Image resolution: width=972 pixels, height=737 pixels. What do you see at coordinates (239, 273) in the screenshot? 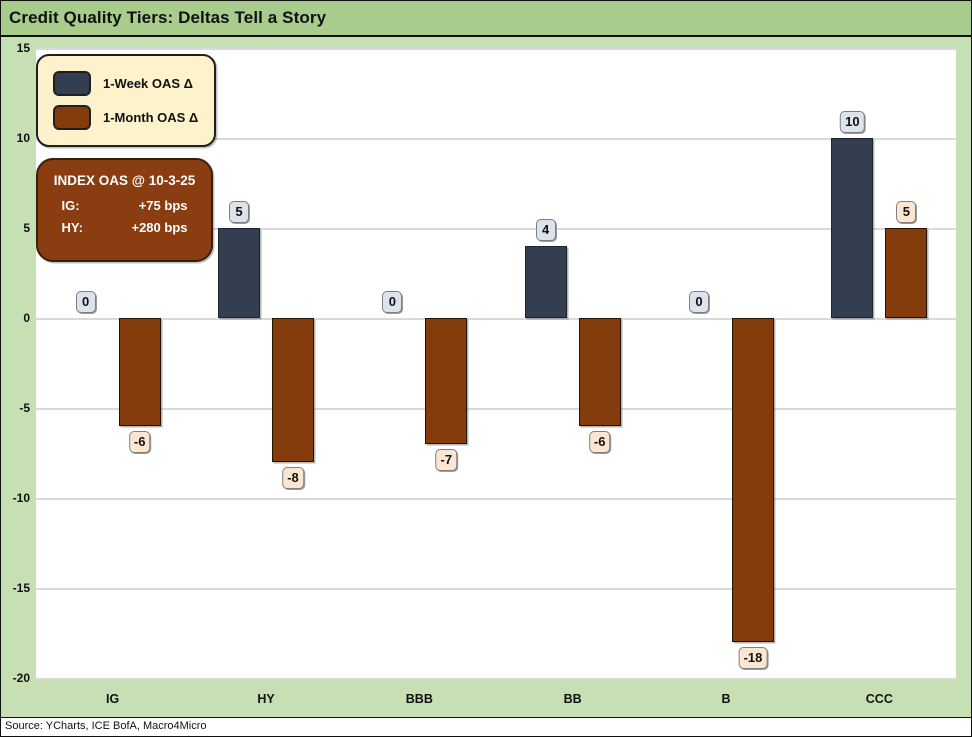
I see `bar-week-HY` at bounding box center [239, 273].